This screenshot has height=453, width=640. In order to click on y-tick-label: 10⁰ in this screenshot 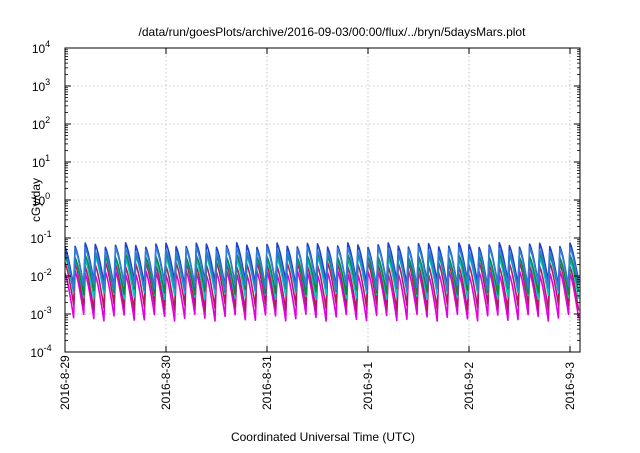, I will do `click(41, 199)`.